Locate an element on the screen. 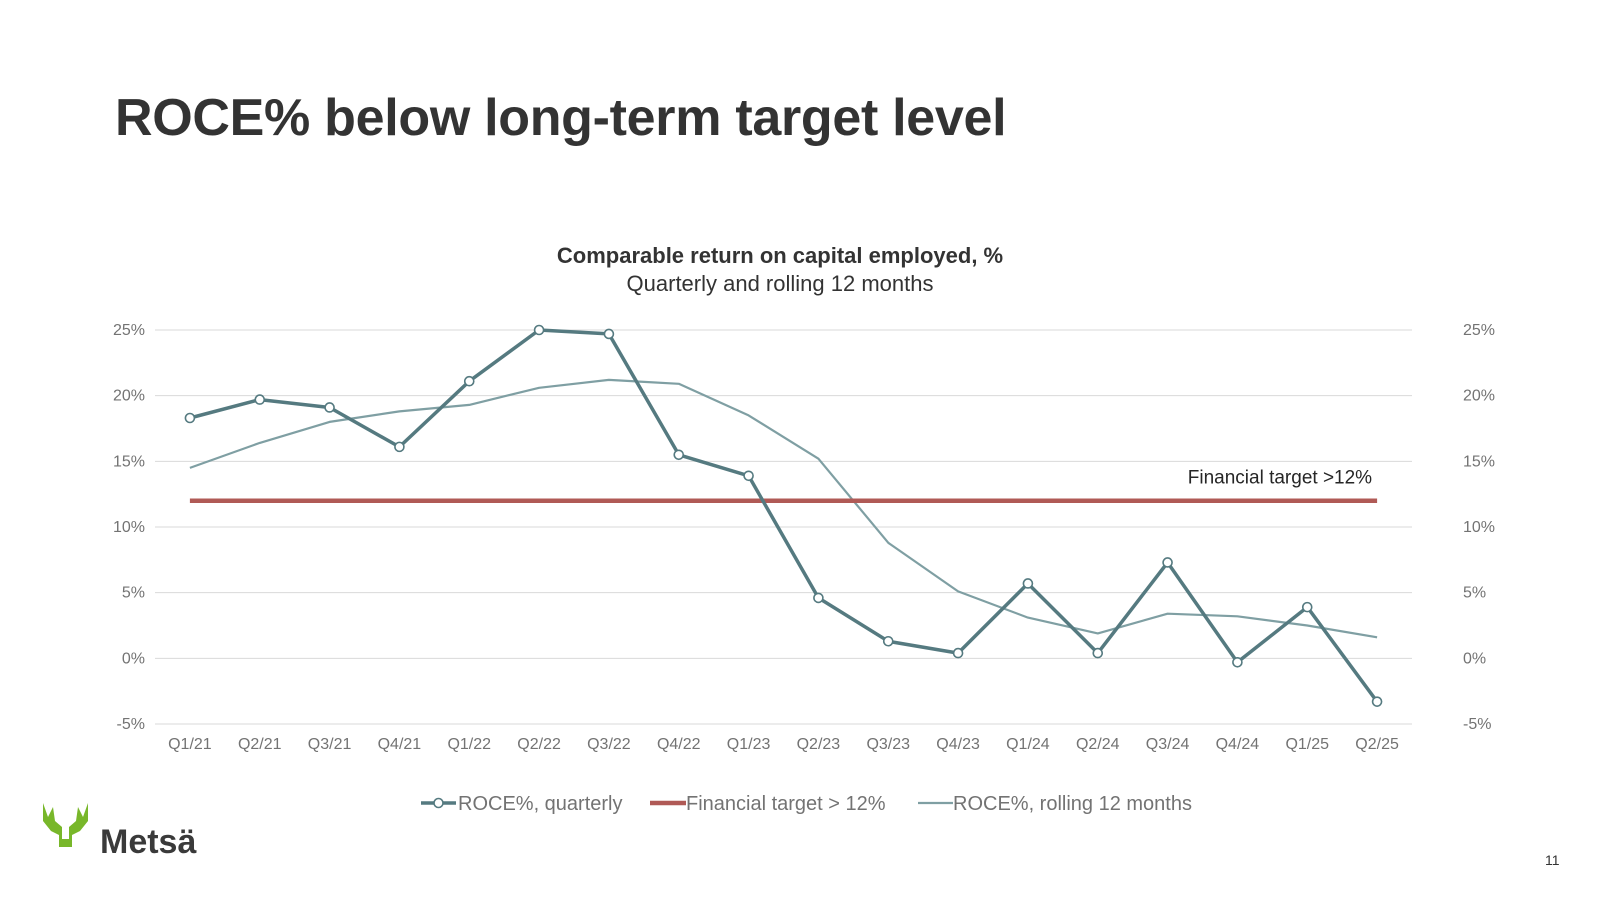 The height and width of the screenshot is (900, 1600). x-tick-label: Q1/23 is located at coordinates (749, 744).